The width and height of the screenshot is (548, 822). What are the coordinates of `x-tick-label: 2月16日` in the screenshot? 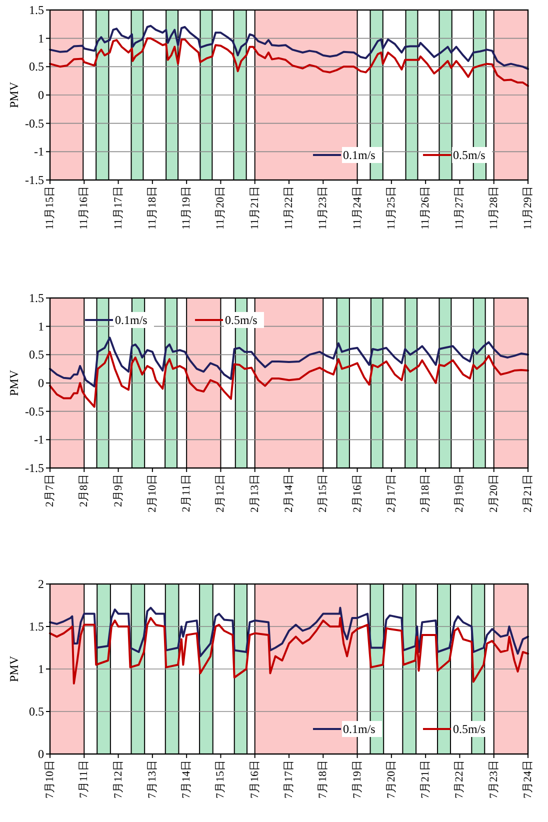 It's located at (357, 493).